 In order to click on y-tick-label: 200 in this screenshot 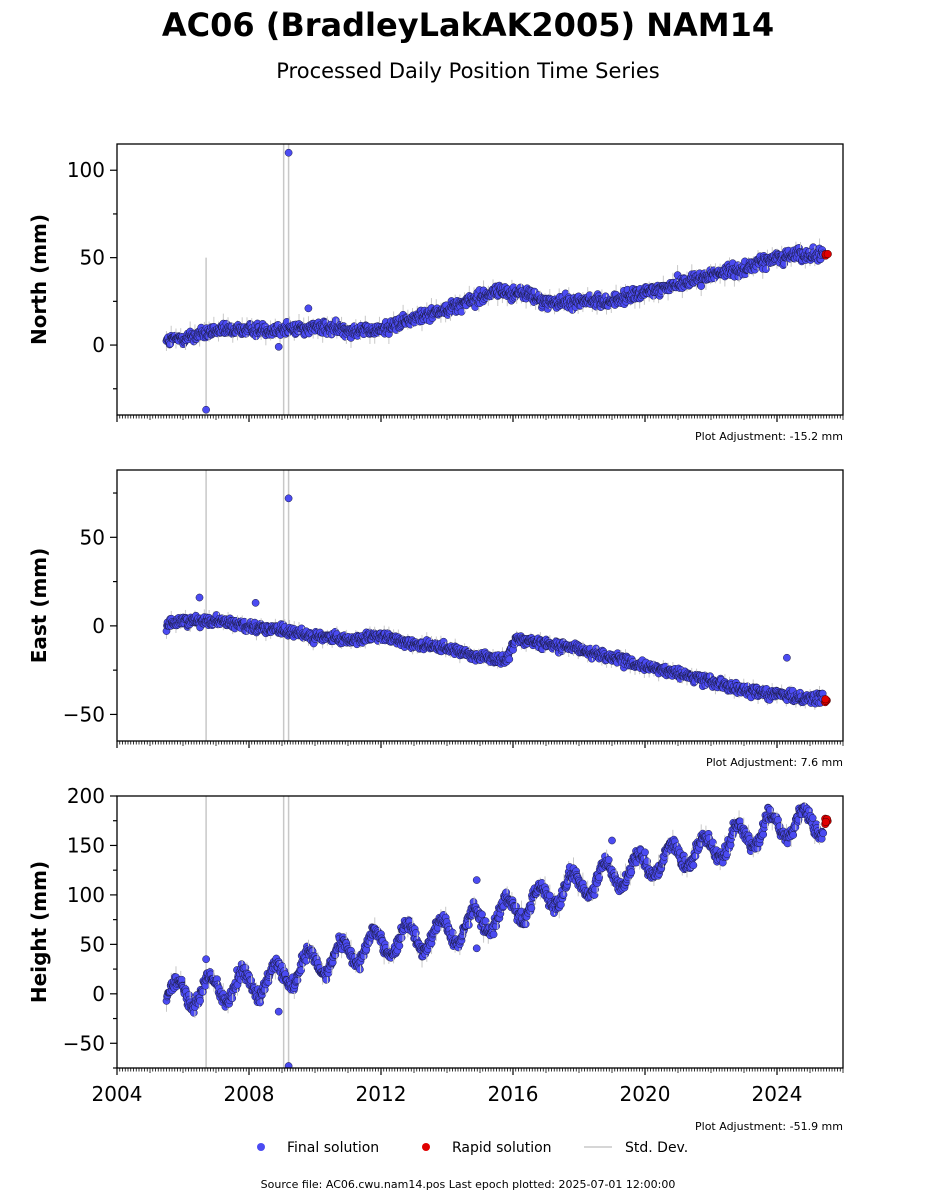, I will do `click(86, 796)`.